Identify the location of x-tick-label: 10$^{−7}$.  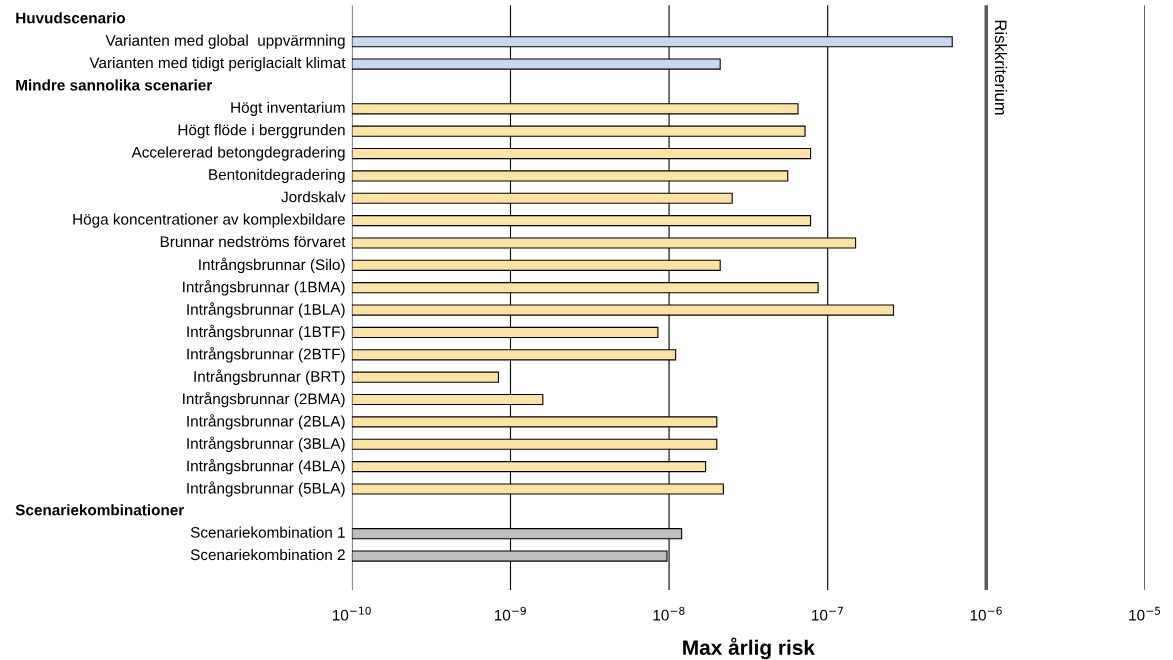
(827, 613).